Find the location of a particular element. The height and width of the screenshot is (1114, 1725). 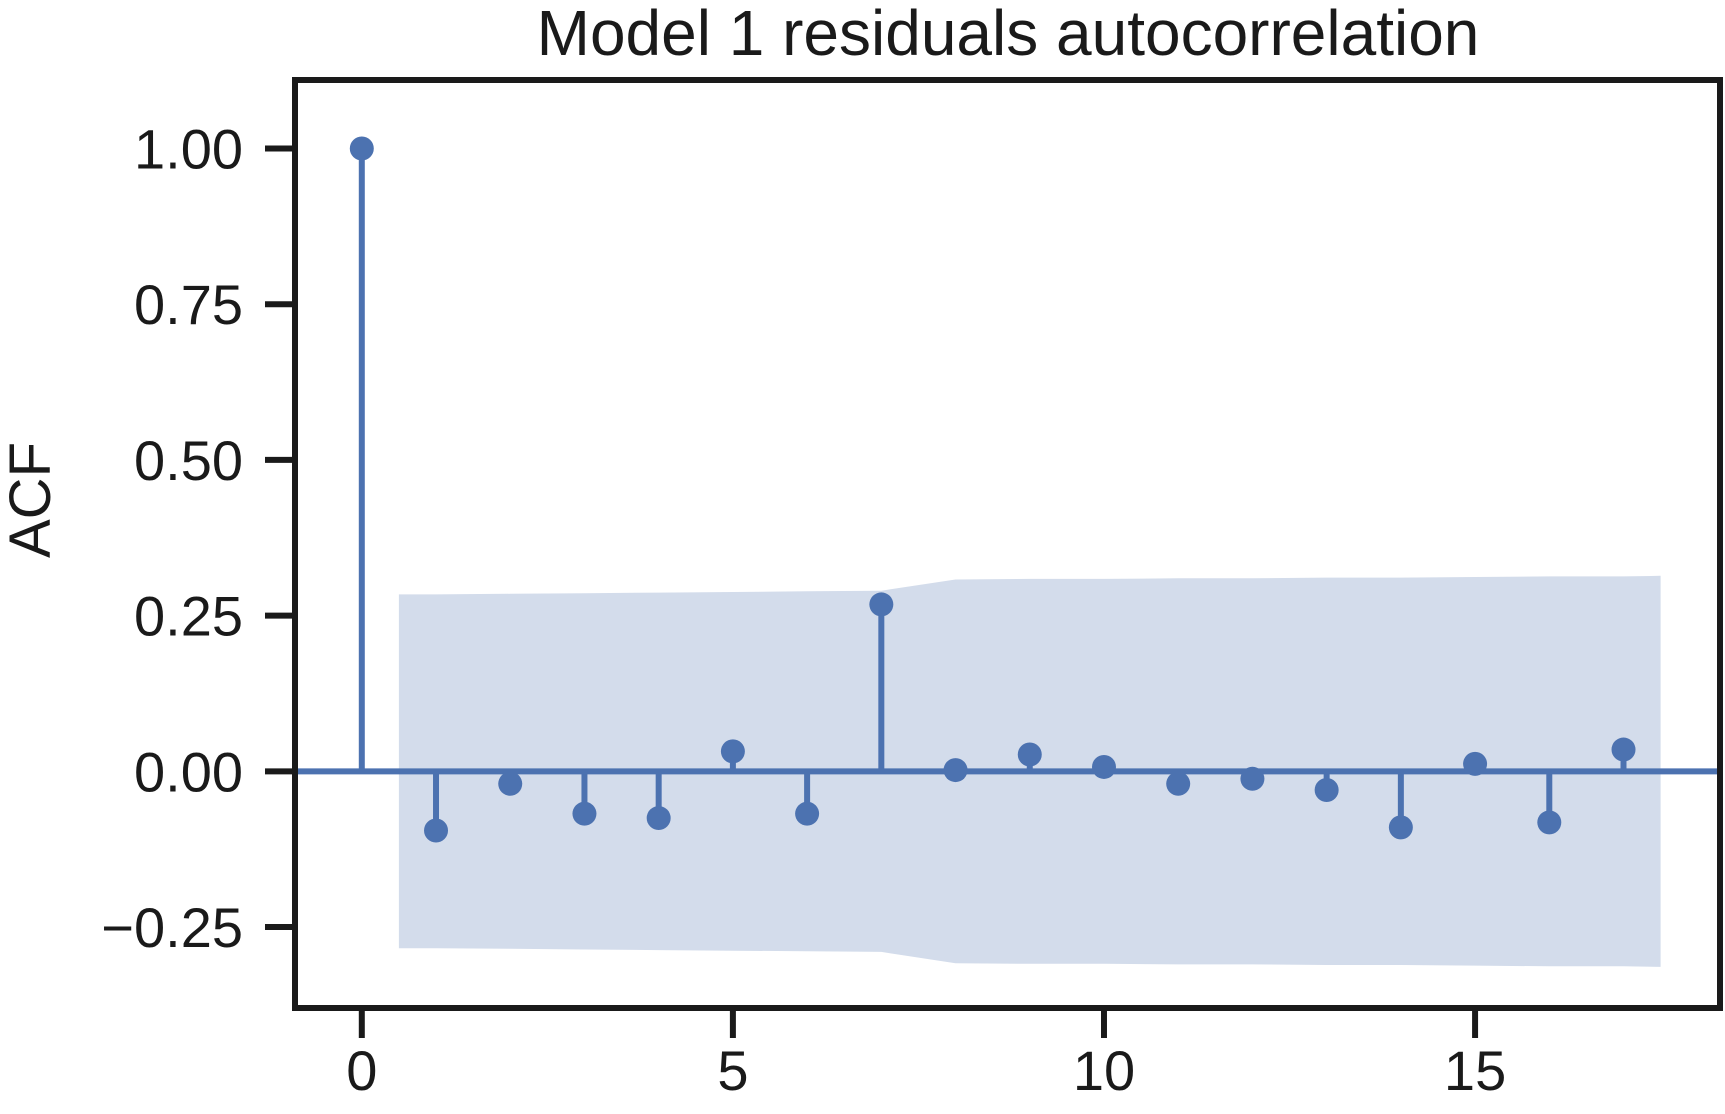

x-tick-label: 0 is located at coordinates (361, 1070).